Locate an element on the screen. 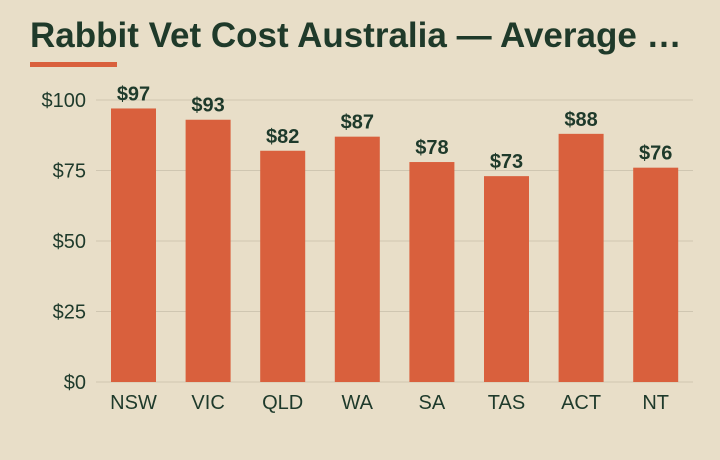 Image resolution: width=720 pixels, height=460 pixels. value-label-sa: $78 is located at coordinates (431, 148).